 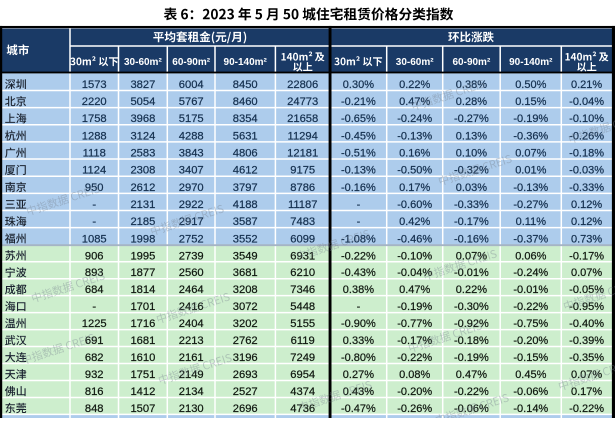 What do you see at coordinates (586, 85) in the screenshot?
I see `svg-text: 0.21%` at bounding box center [586, 85].